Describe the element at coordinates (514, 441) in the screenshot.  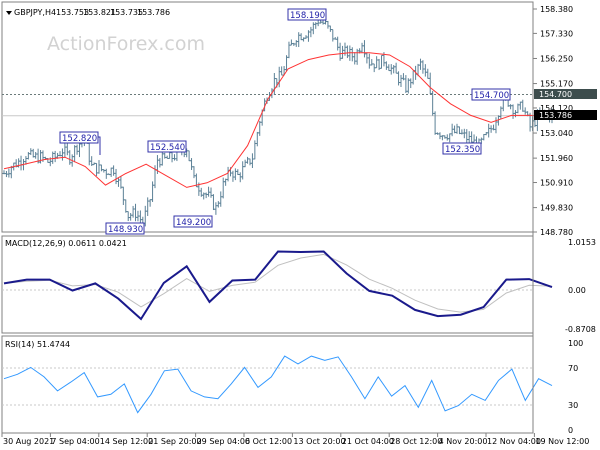
I see `time-tick: 12 Nov 04:00` at that location.